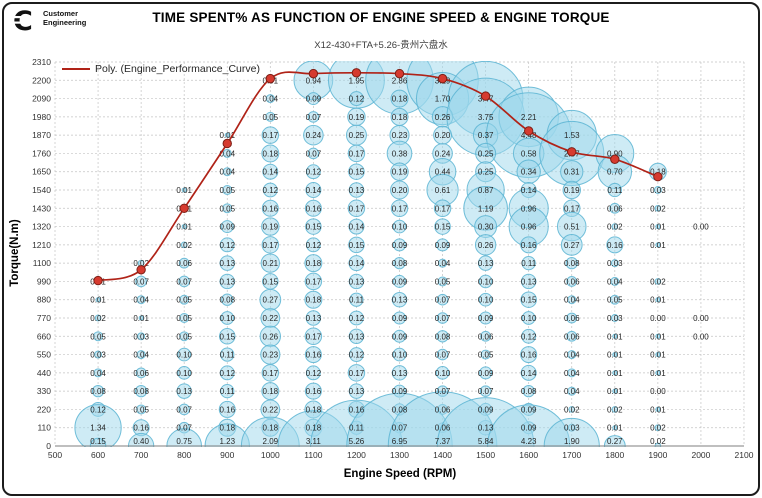 The width and height of the screenshot is (762, 498). Describe the element at coordinates (44, 300) in the screenshot. I see `y-tick-label: 880` at that location.